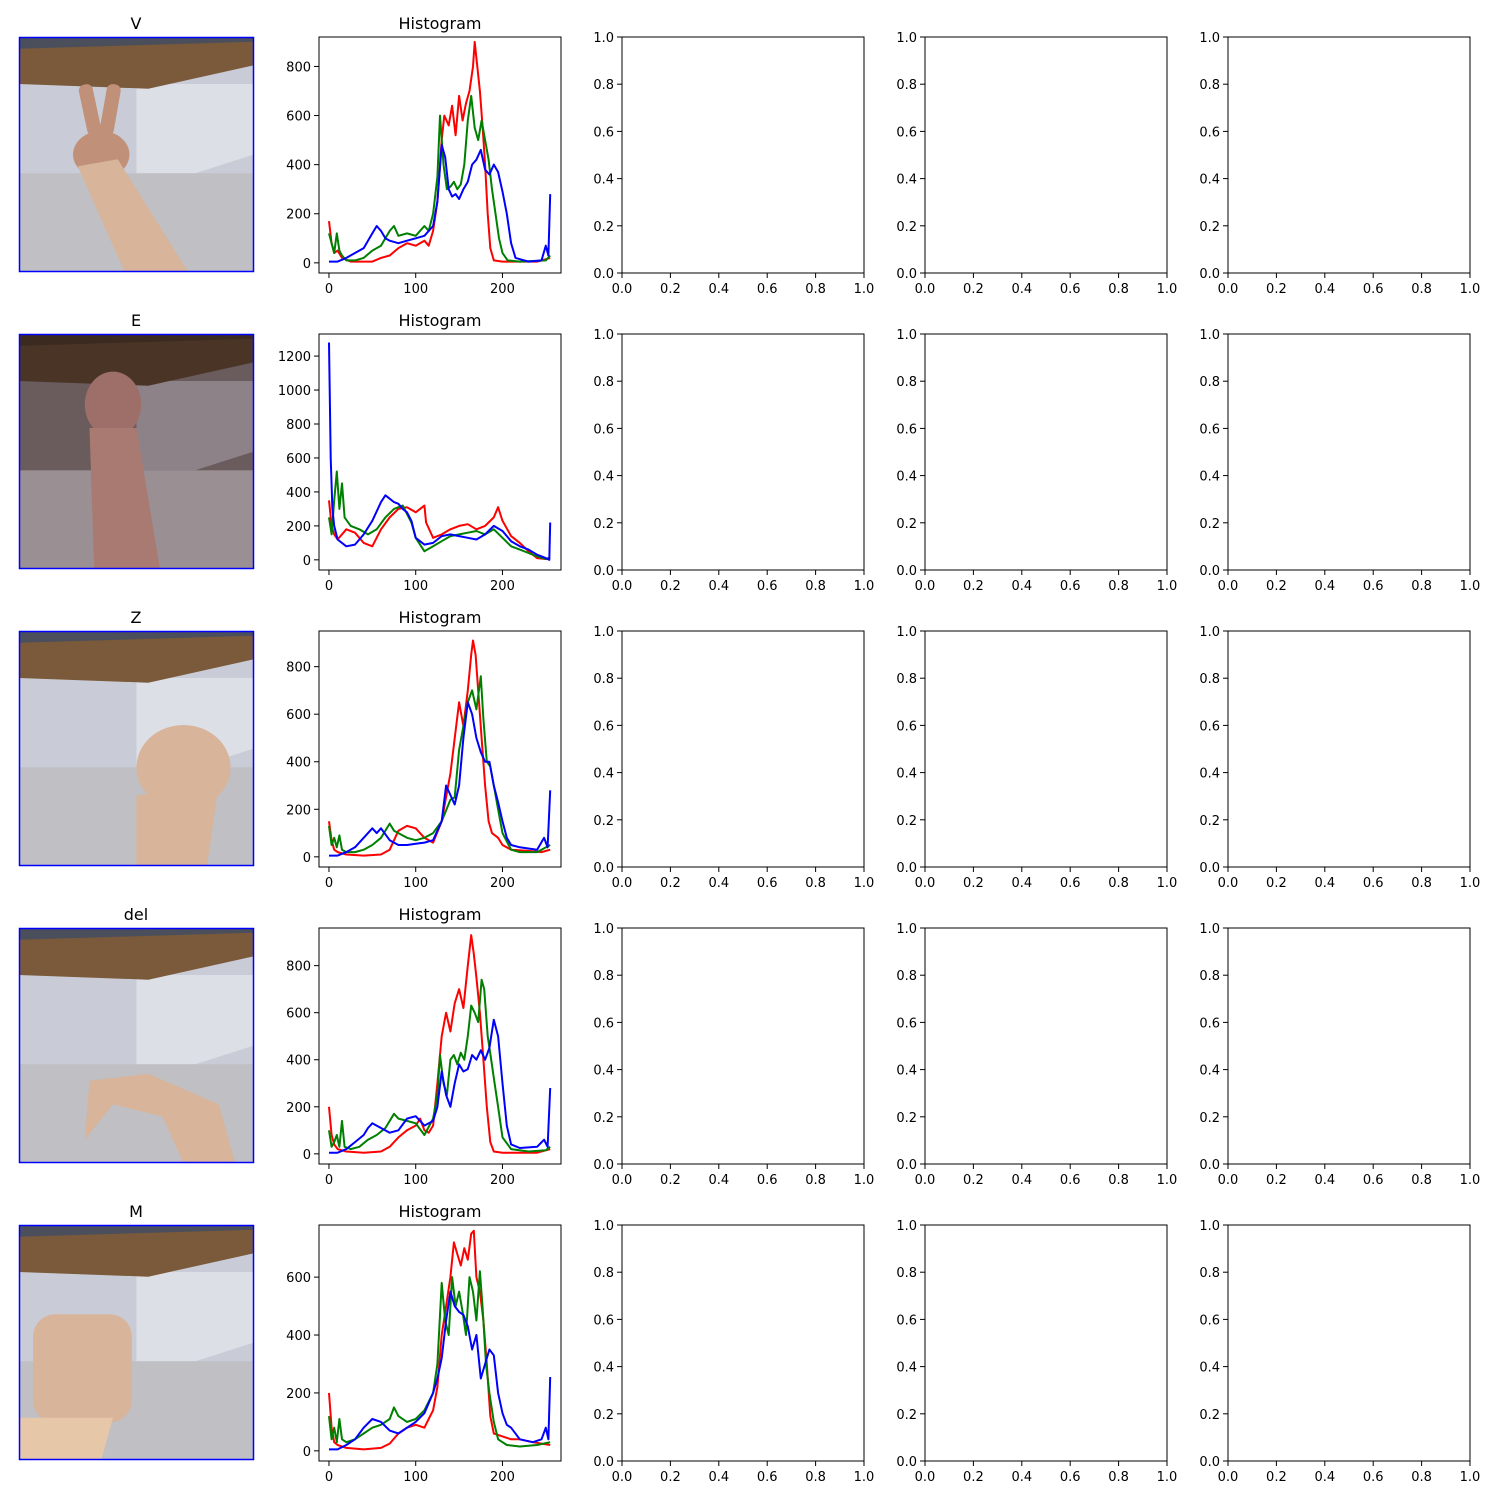 Image resolution: width=1500 pixels, height=1505 pixels. I want to click on histogram-panel: Histogram 0 100 200 0 200 400 600 800 1000 1200, so click(420, 452).